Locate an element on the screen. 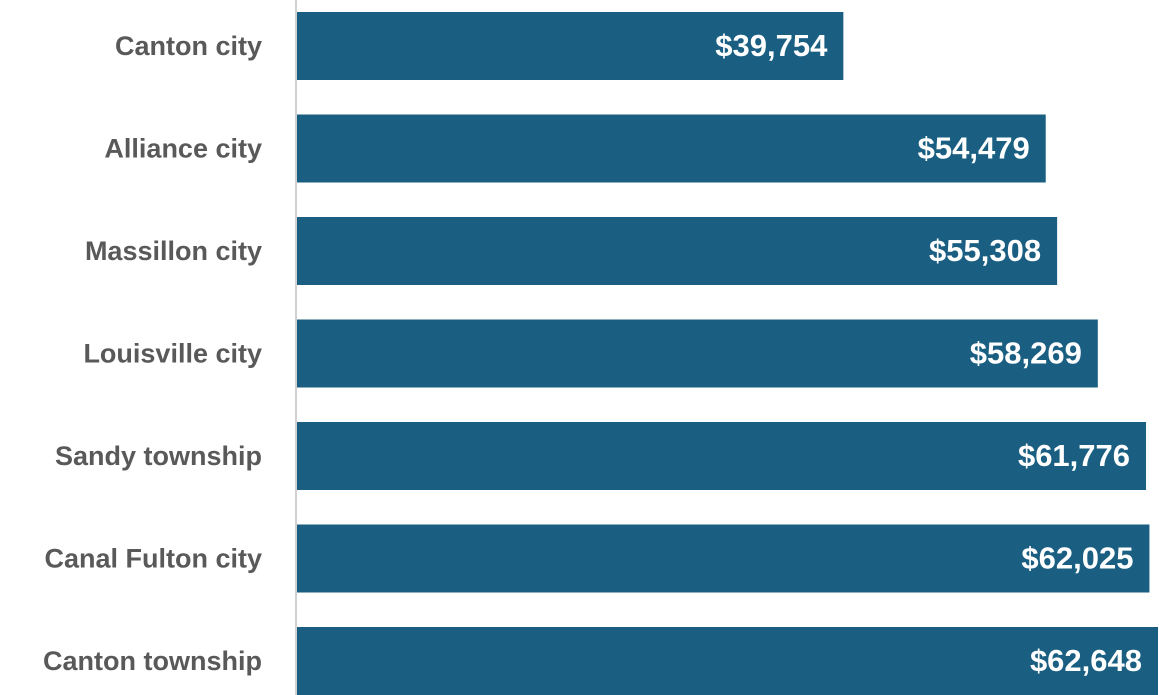  category-label: Sandy township is located at coordinates (158, 456).